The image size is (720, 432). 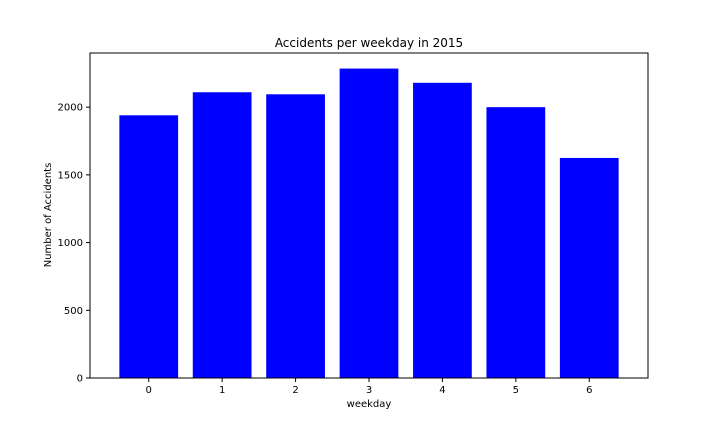 I want to click on y-tick-label: 0, so click(x=80, y=379).